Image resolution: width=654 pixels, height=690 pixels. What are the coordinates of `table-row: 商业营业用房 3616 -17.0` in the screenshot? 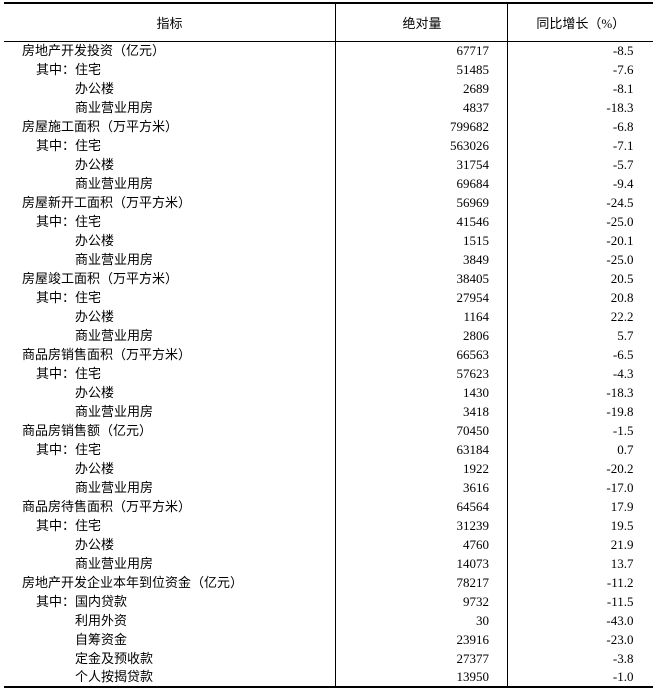 It's located at (328, 487).